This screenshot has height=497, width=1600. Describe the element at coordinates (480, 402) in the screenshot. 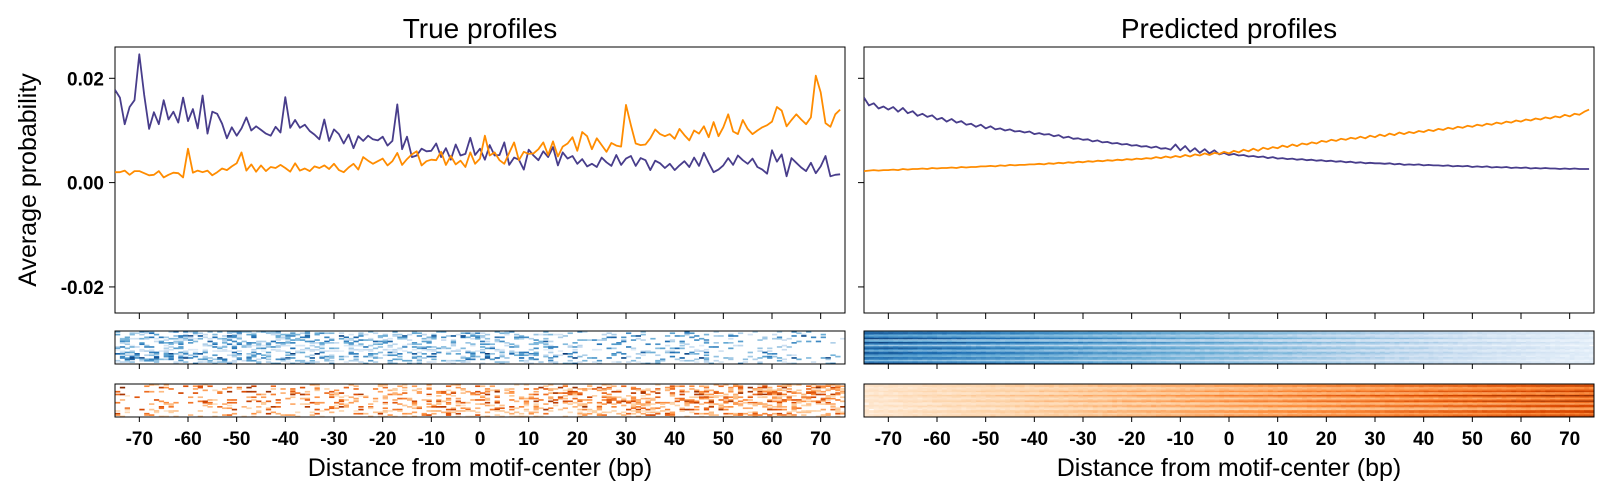

I see `true-profiles-orange-heatmap` at that location.